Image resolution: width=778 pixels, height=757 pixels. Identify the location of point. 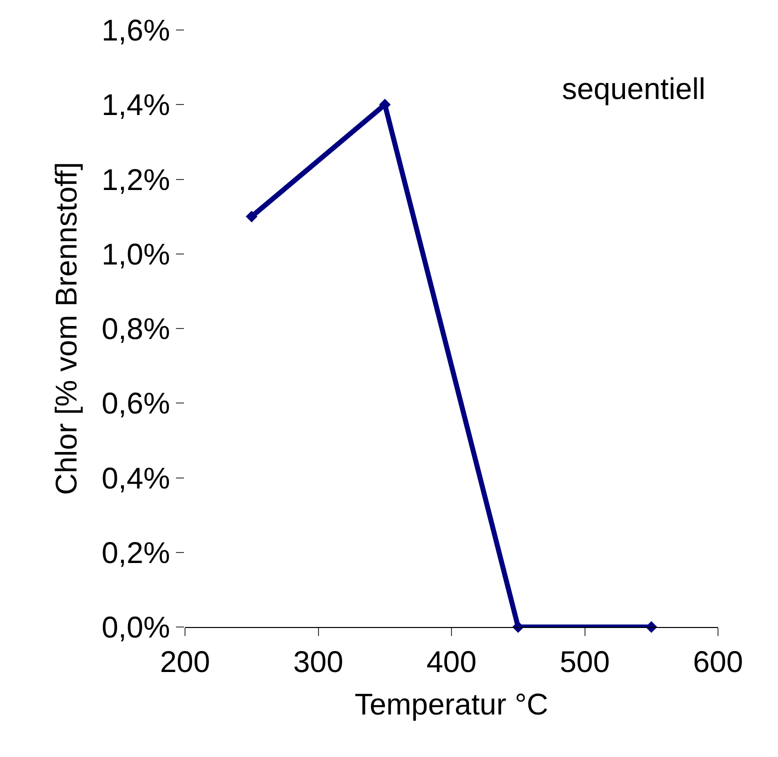
(252, 216).